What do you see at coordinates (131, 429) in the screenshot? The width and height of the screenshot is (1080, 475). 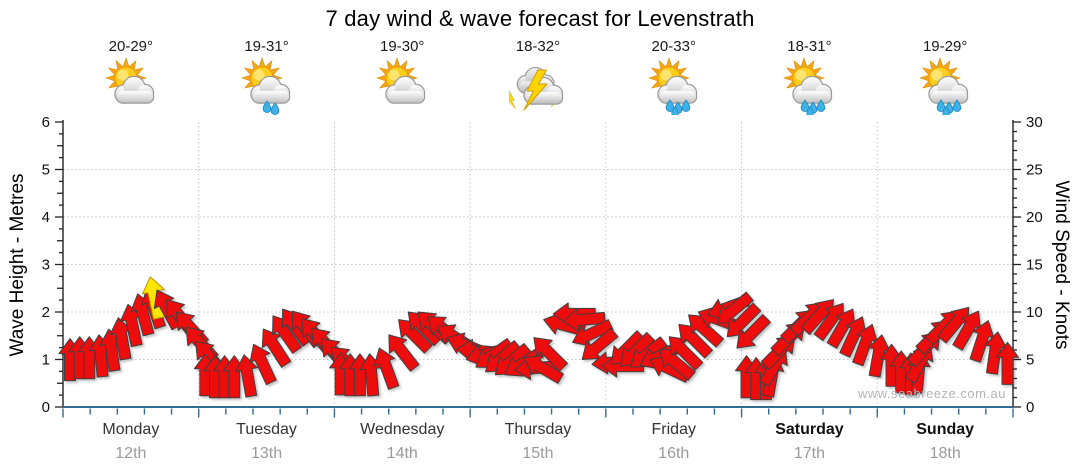 I see `day-name: Monday` at bounding box center [131, 429].